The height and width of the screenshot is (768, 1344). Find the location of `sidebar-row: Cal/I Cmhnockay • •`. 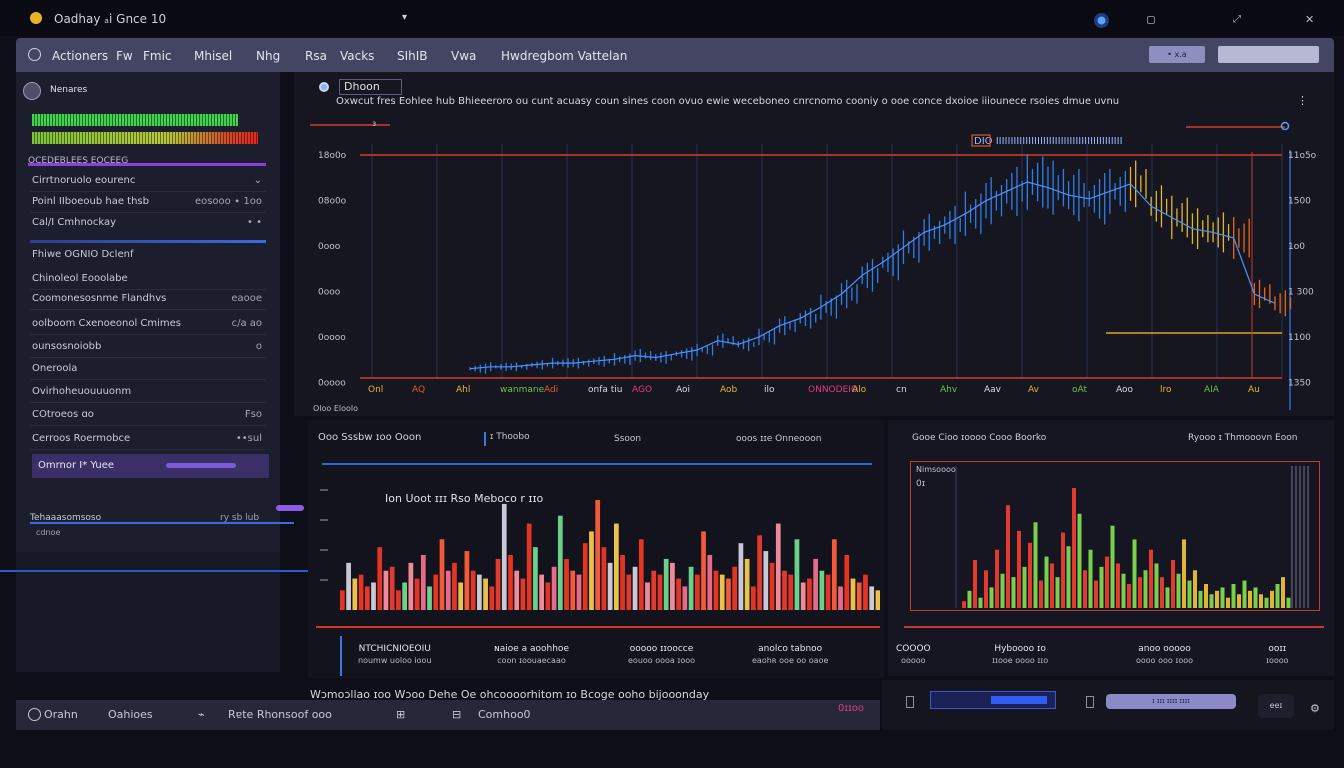

sidebar-row: Cal/I Cmhnockay • • is located at coordinates (148, 224).